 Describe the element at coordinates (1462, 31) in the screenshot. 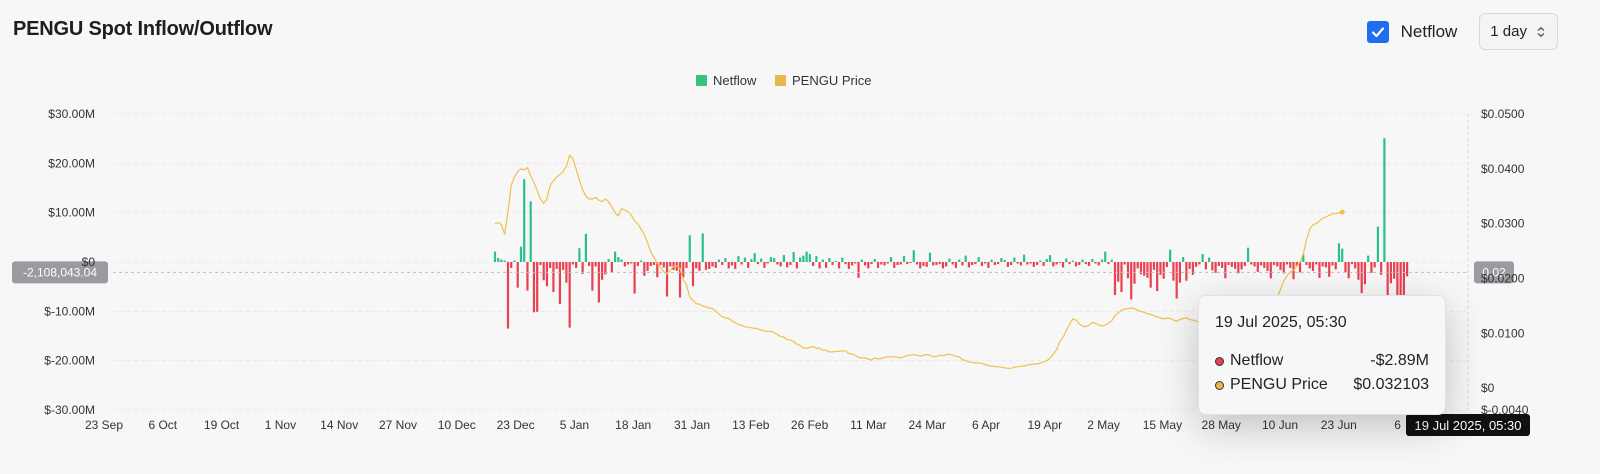

I see `chart-controls: Netflow 1 day` at that location.